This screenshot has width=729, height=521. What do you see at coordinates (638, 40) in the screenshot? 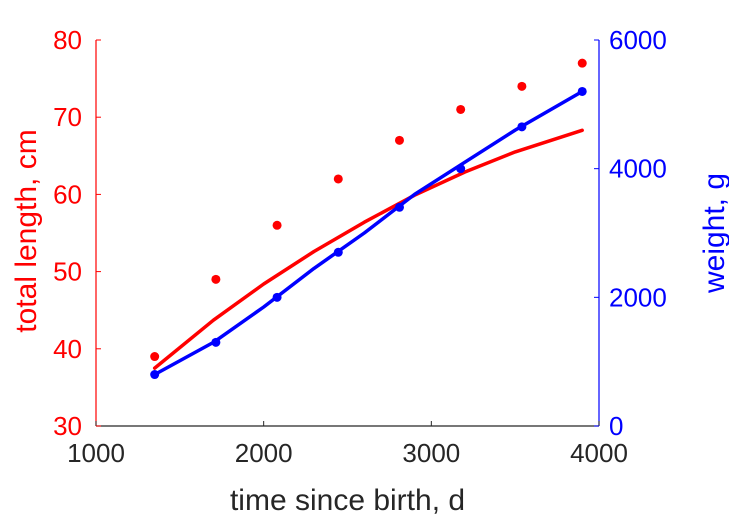
I see `right-y-tick-label: 6000` at bounding box center [638, 40].